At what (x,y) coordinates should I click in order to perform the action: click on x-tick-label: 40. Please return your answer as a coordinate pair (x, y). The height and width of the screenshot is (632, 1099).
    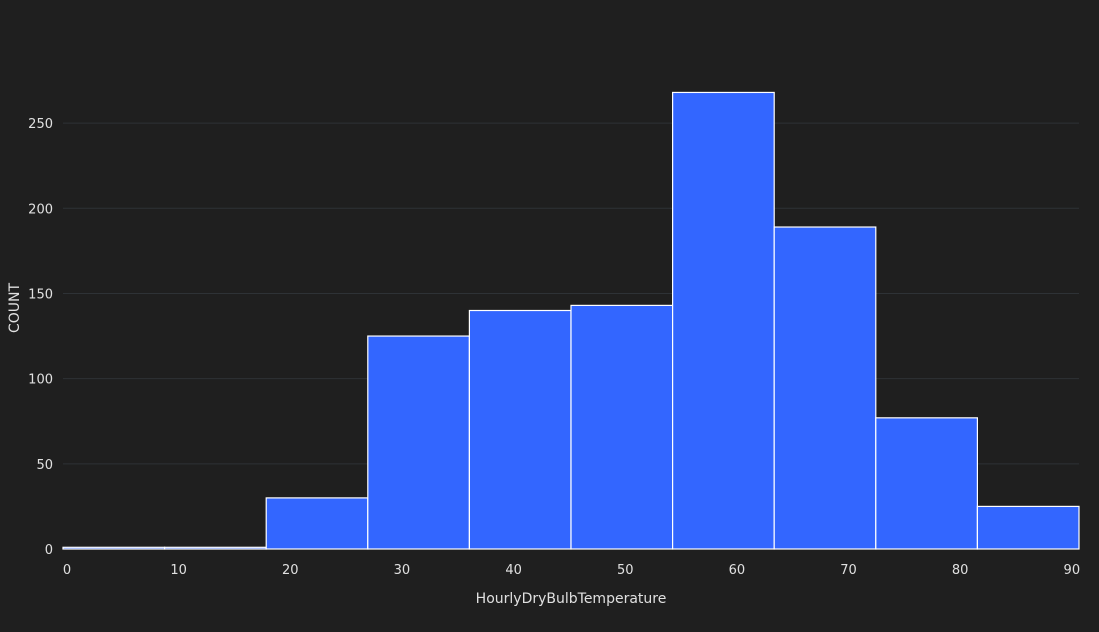
    Looking at the image, I should click on (513, 570).